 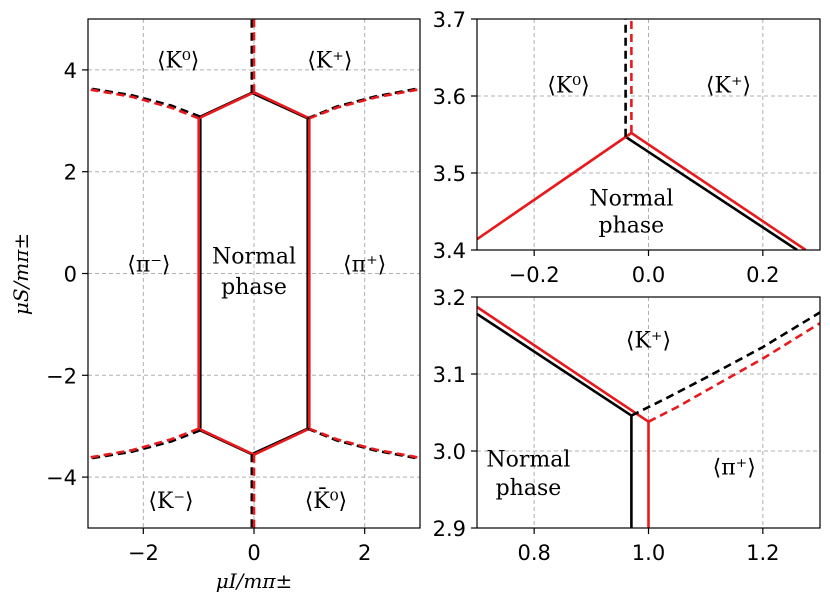 I want to click on y-tick-label: 3.1, so click(x=449, y=375).